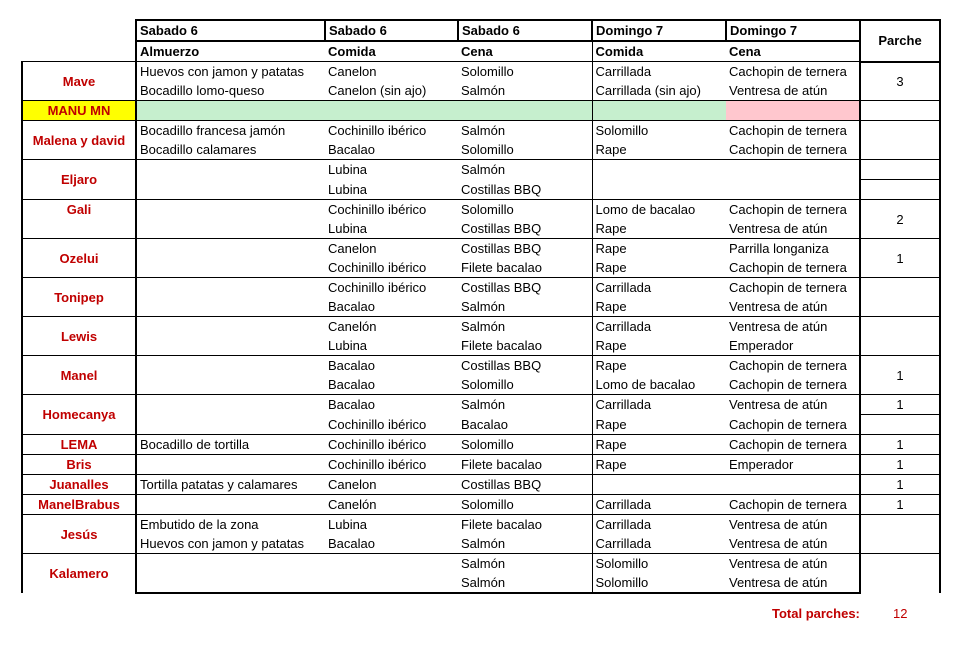  What do you see at coordinates (793, 464) in the screenshot?
I see `meal-cell: Emperador` at bounding box center [793, 464].